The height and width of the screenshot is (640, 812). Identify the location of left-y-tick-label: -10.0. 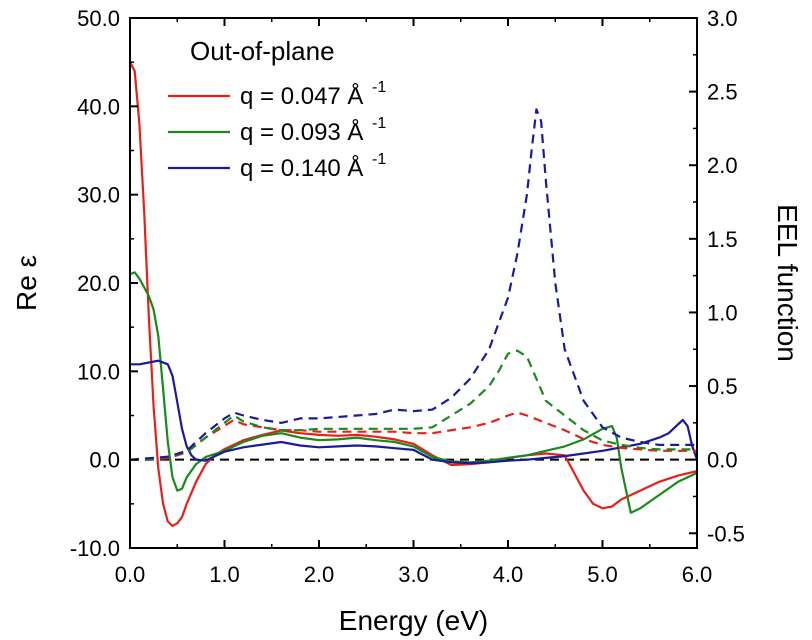
(95, 548).